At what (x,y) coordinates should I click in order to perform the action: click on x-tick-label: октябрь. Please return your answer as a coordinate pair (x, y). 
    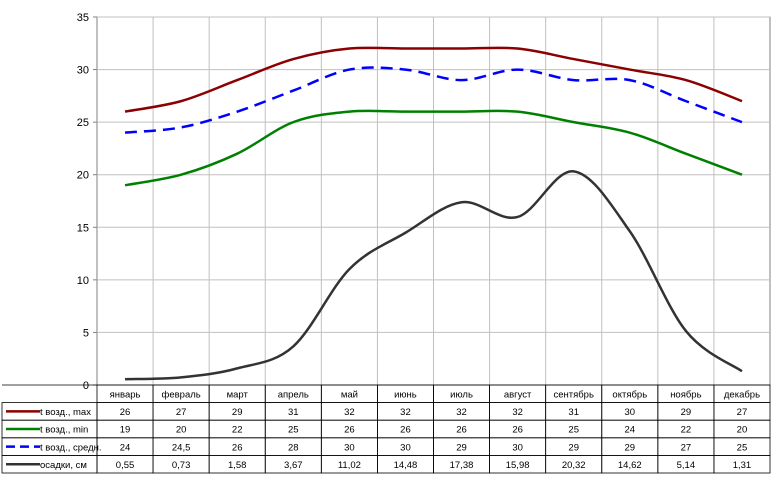
    Looking at the image, I should click on (629, 395).